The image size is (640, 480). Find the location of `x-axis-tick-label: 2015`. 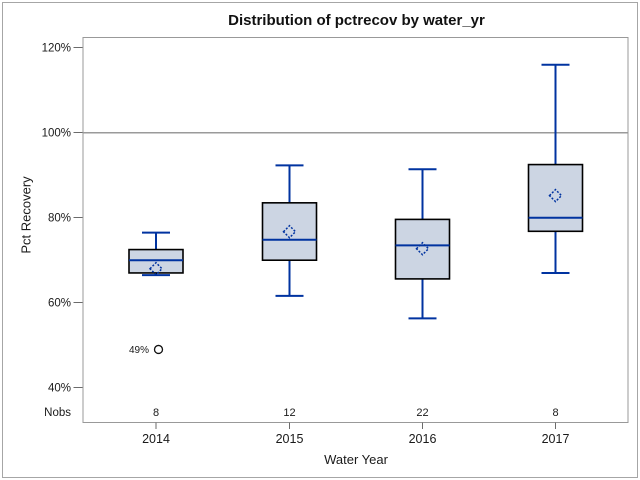

x-axis-tick-label: 2015 is located at coordinates (290, 439).